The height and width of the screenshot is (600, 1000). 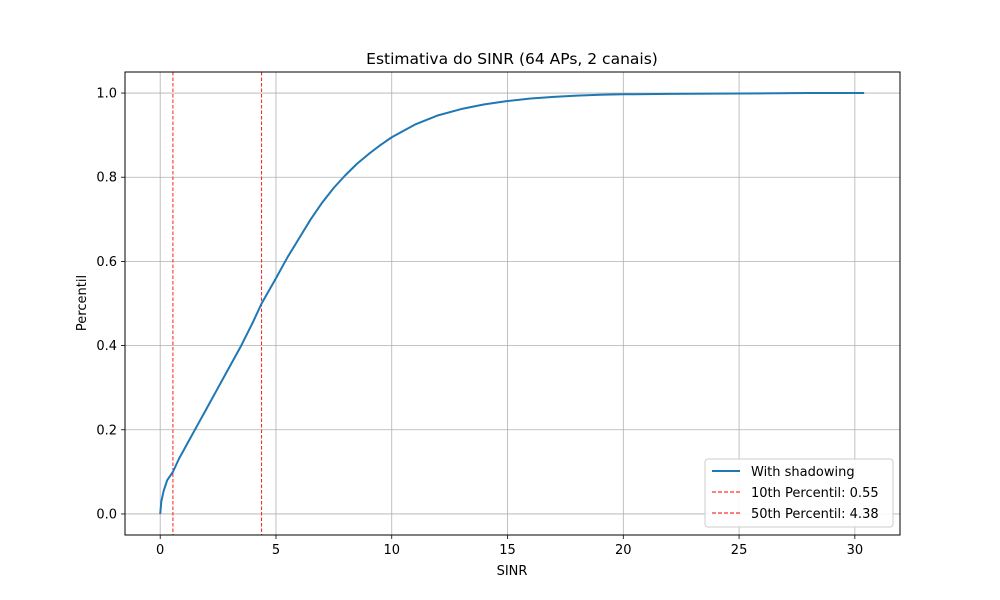 I want to click on legend-label-50th-percentil: 50th Percentil: 4.38, so click(x=815, y=514).